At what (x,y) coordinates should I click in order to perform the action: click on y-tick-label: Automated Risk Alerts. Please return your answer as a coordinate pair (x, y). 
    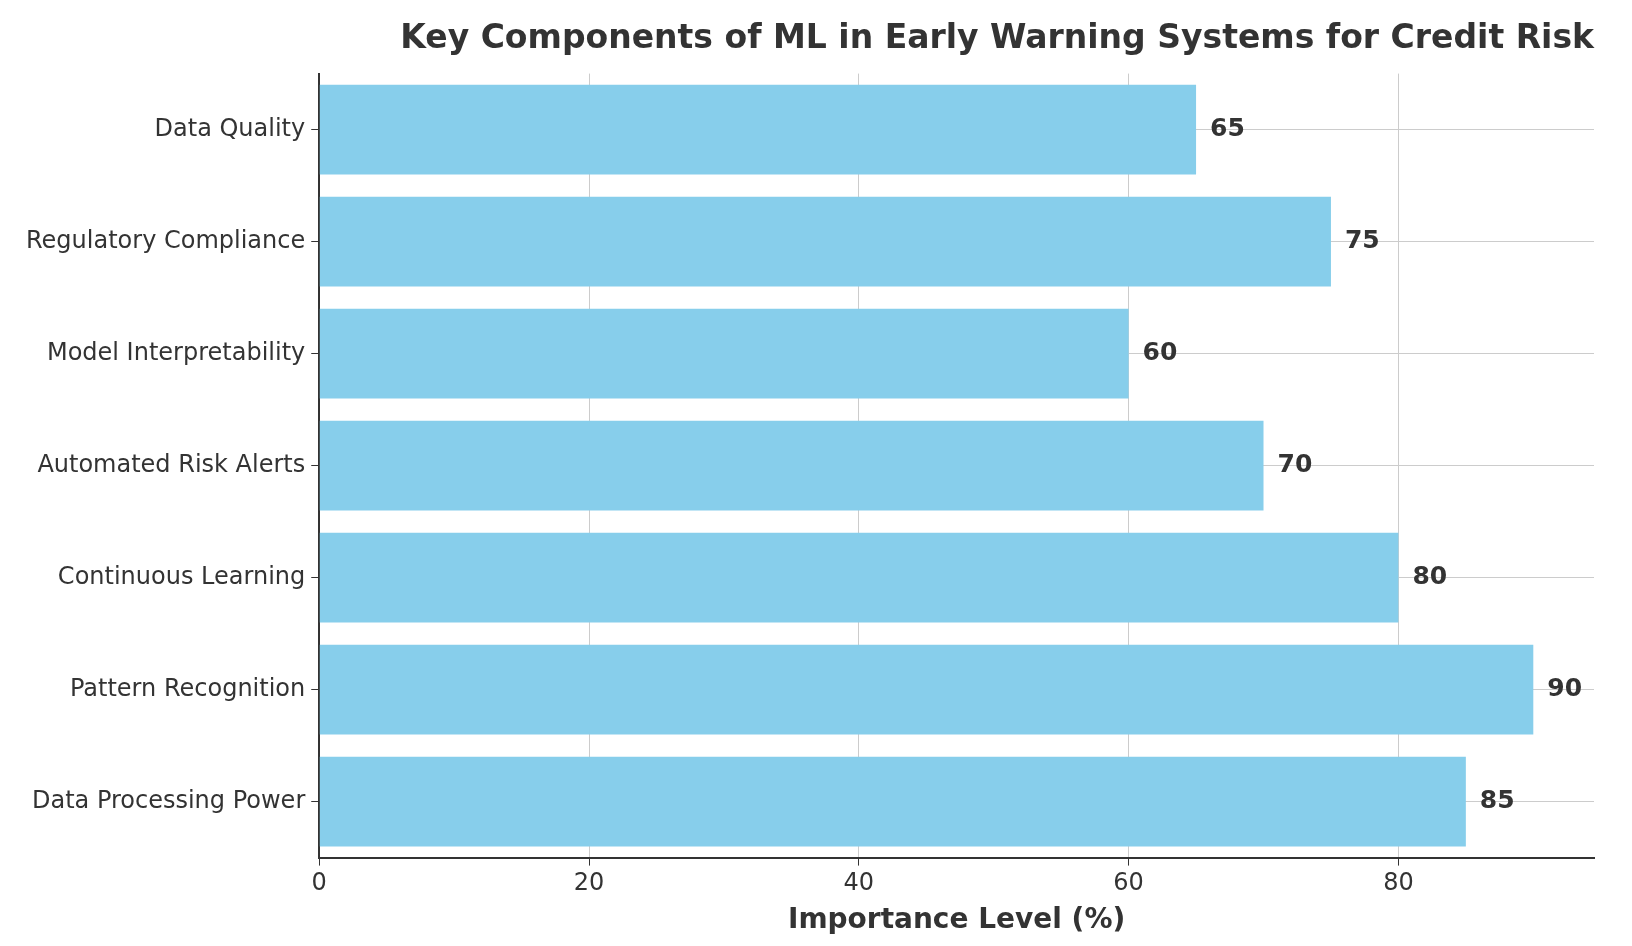
    Looking at the image, I should click on (171, 463).